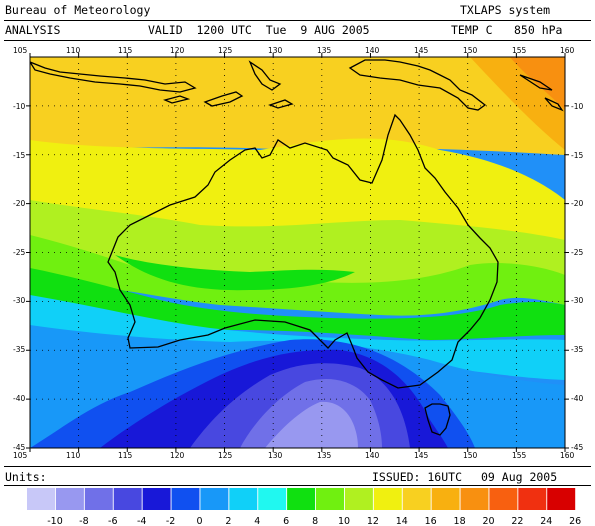 The height and width of the screenshot is (526, 595). What do you see at coordinates (257, 521) in the screenshot?
I see `legend-label-4: 4` at bounding box center [257, 521].